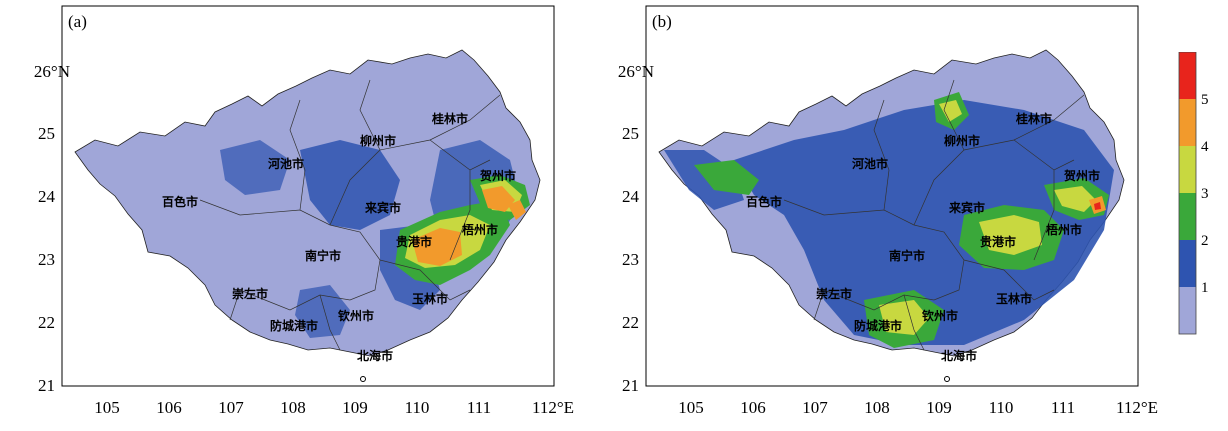 The width and height of the screenshot is (1228, 431). I want to click on colorbar-label: 3, so click(1205, 194).